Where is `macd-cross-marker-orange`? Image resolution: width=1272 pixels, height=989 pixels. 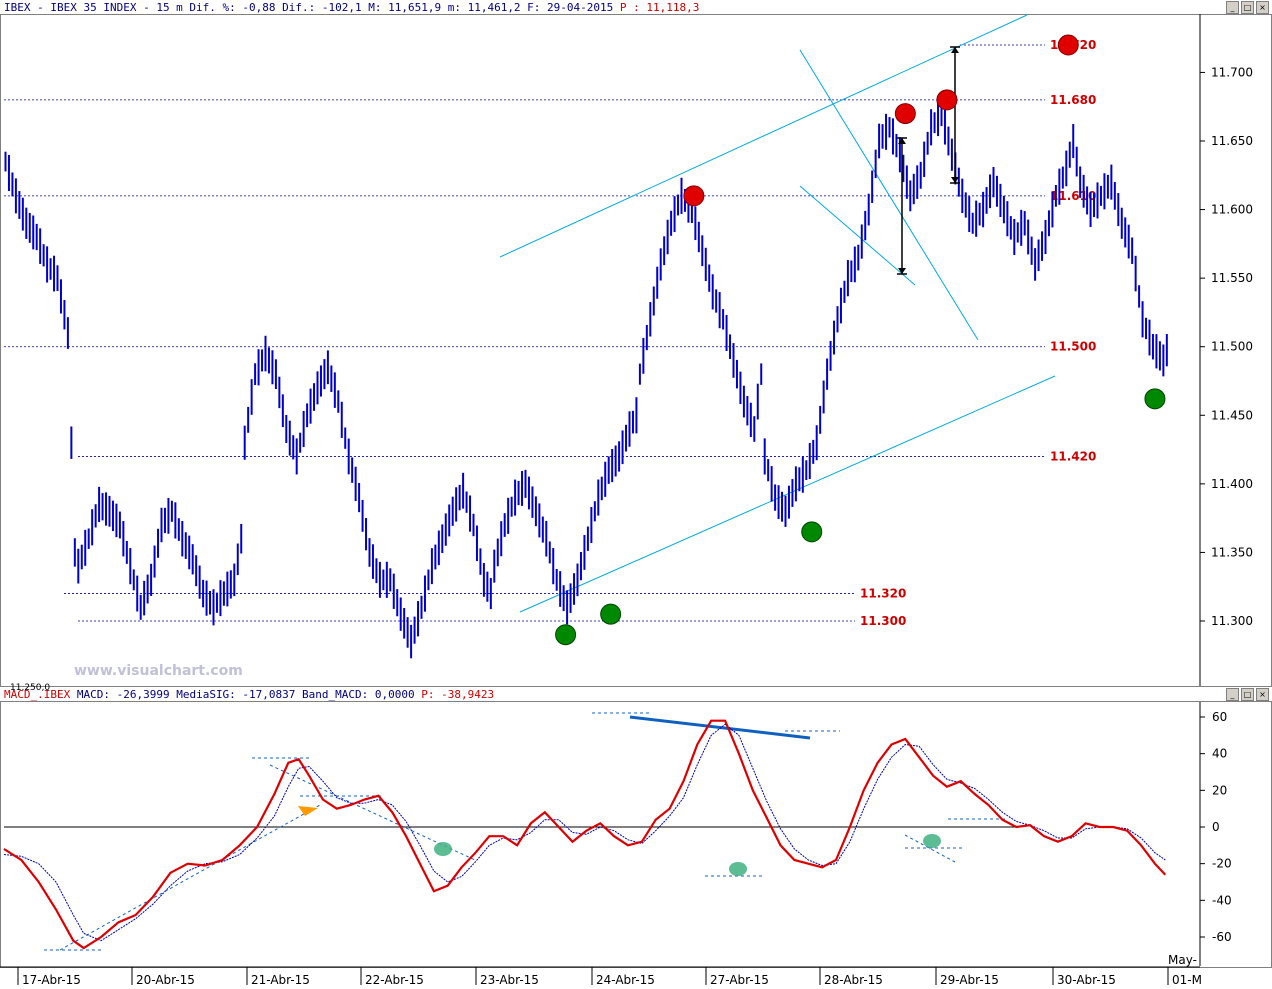
macd-cross-marker-orange is located at coordinates (308, 811).